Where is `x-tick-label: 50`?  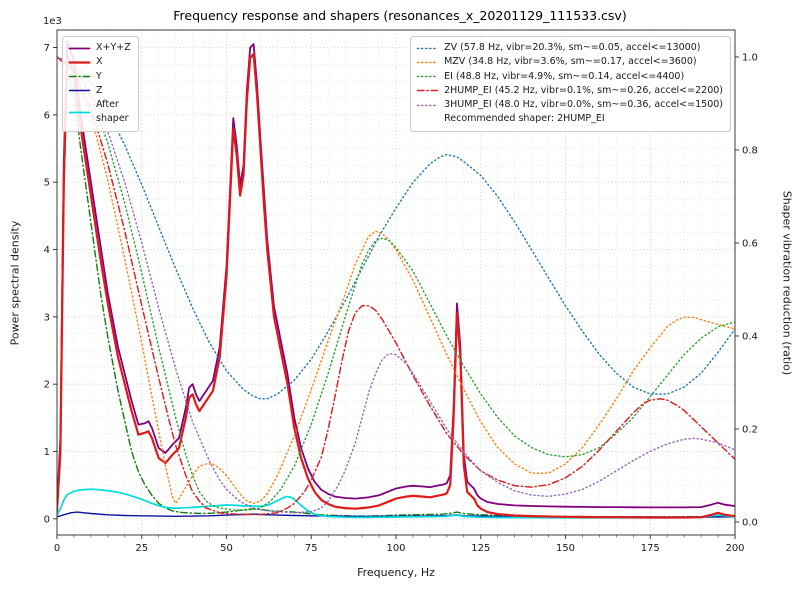 x-tick-label: 50 is located at coordinates (226, 548).